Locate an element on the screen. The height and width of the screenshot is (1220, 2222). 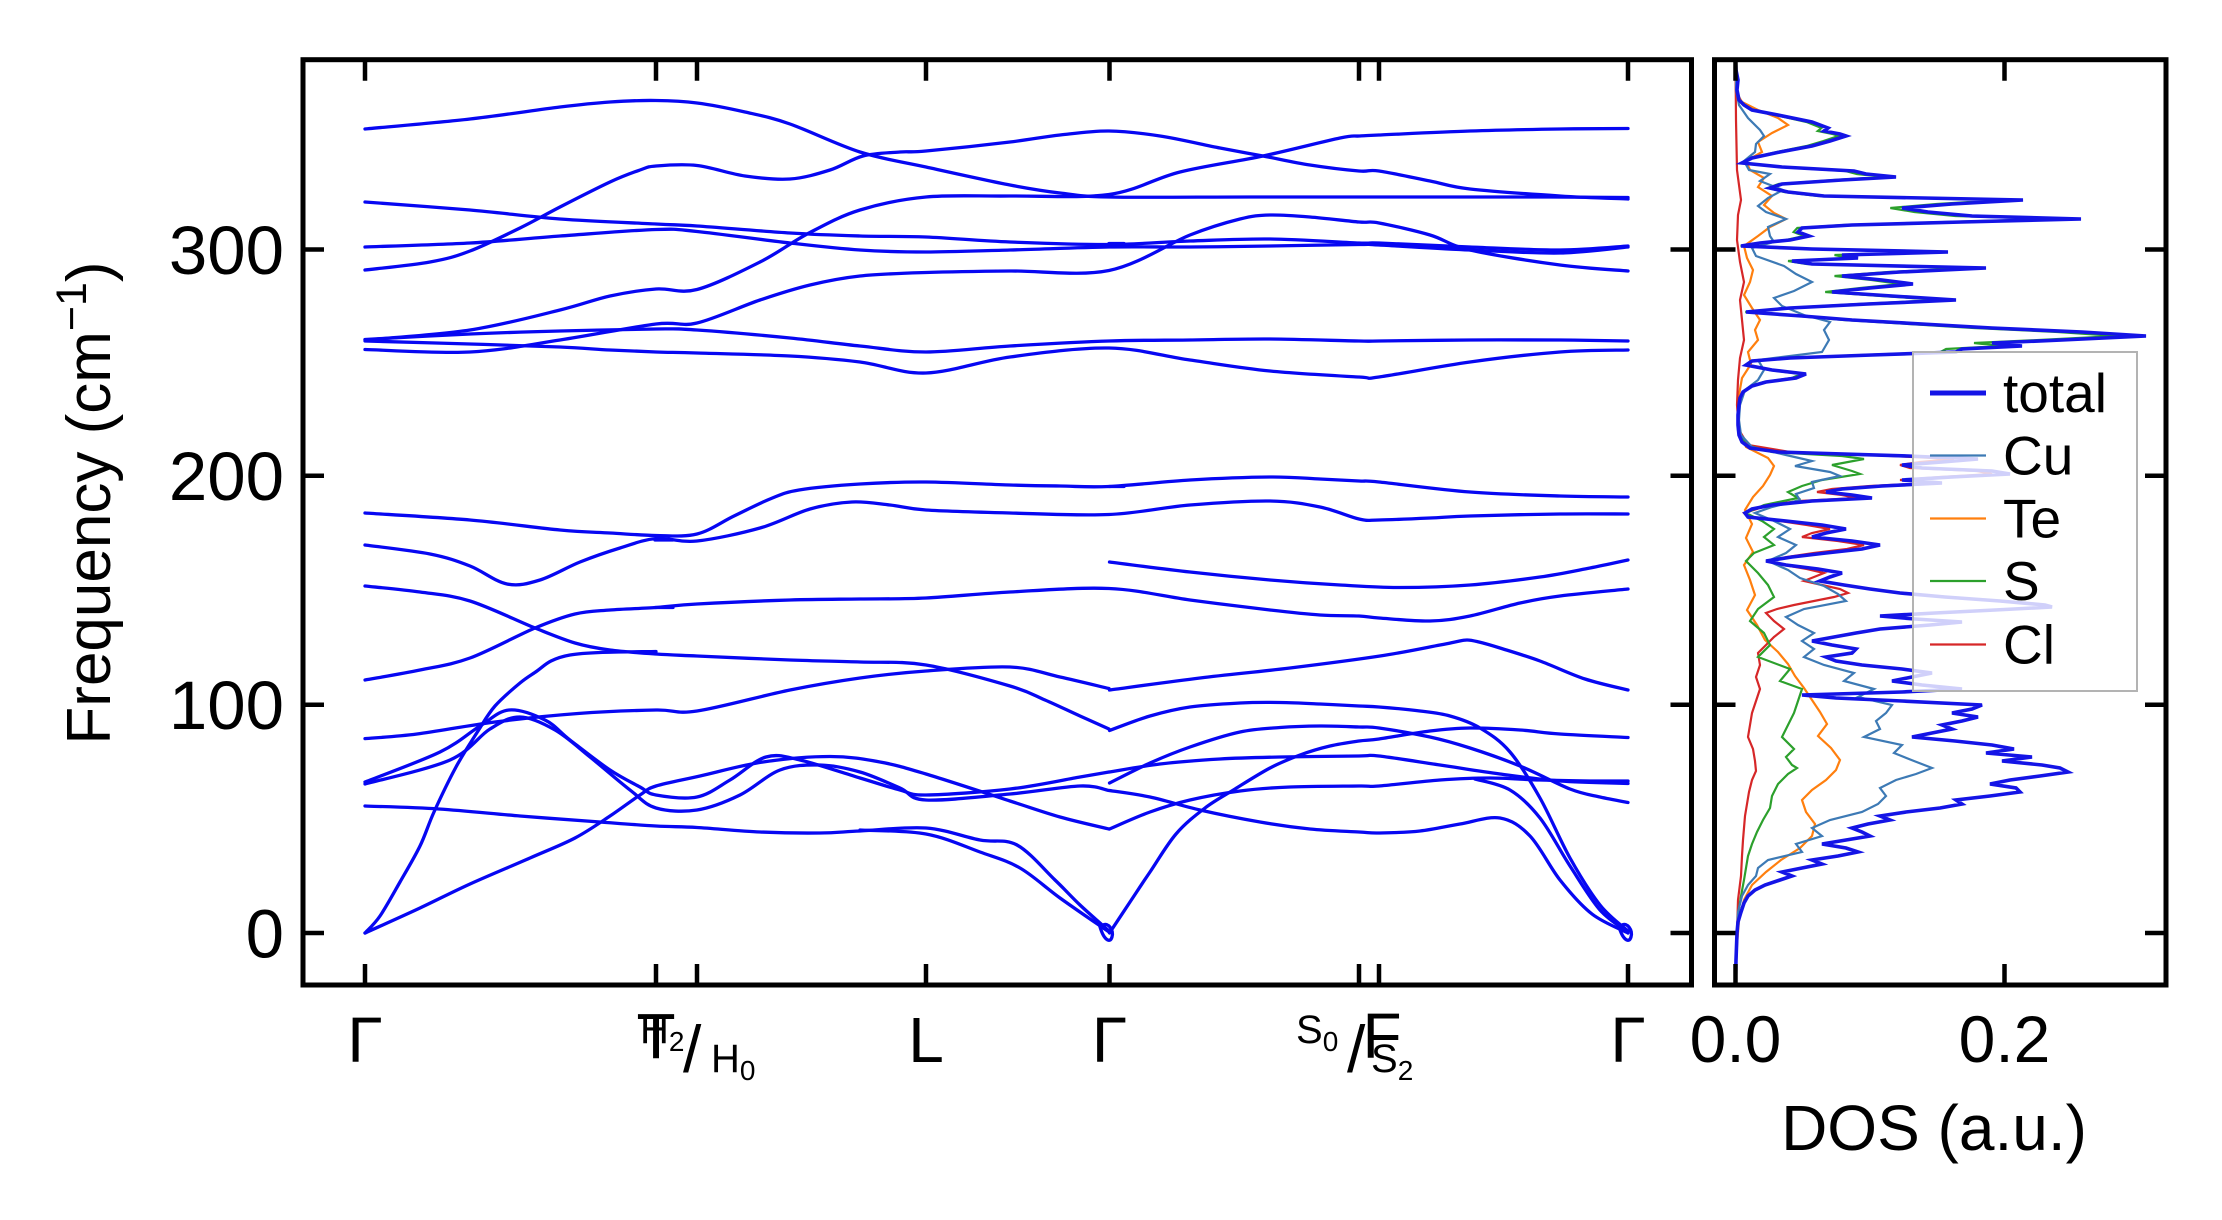
svg-text: Frequency (cm−1) is located at coordinates (86, 502).